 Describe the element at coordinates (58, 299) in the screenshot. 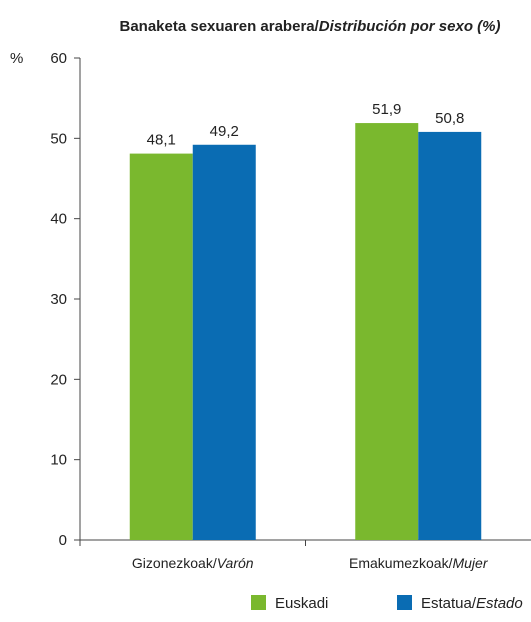

I see `y-tick-label: 30` at that location.